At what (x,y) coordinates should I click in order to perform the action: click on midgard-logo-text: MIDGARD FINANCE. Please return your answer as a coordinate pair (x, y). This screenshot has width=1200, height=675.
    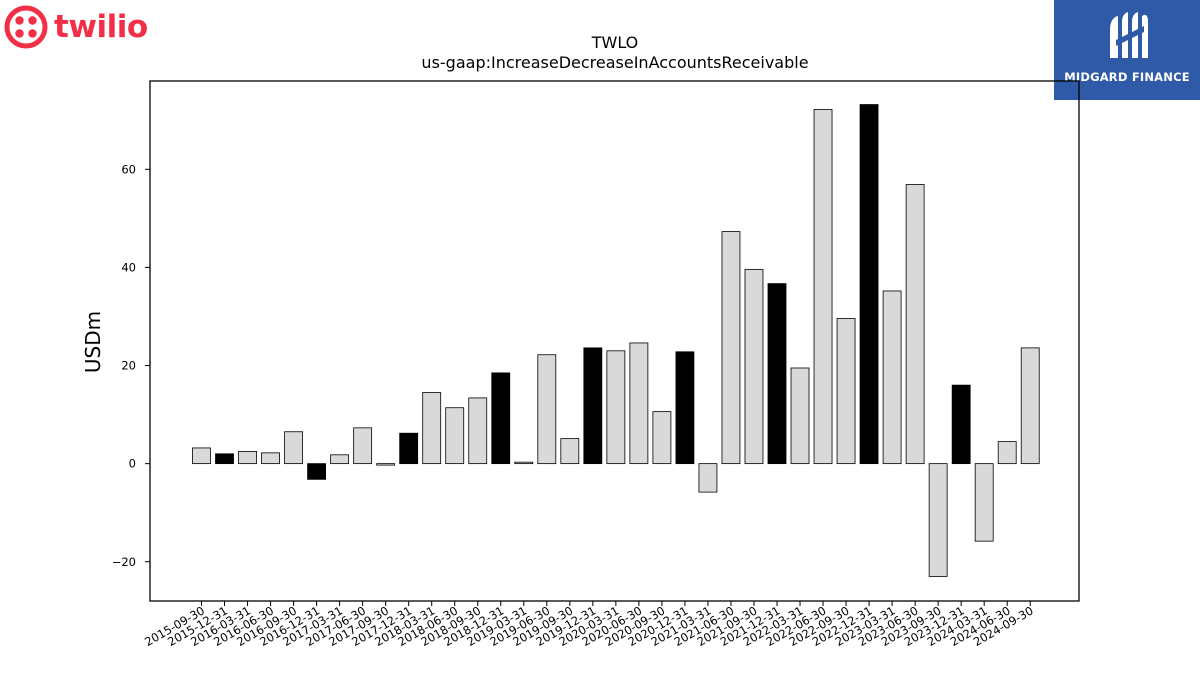
    Looking at the image, I should click on (1127, 77).